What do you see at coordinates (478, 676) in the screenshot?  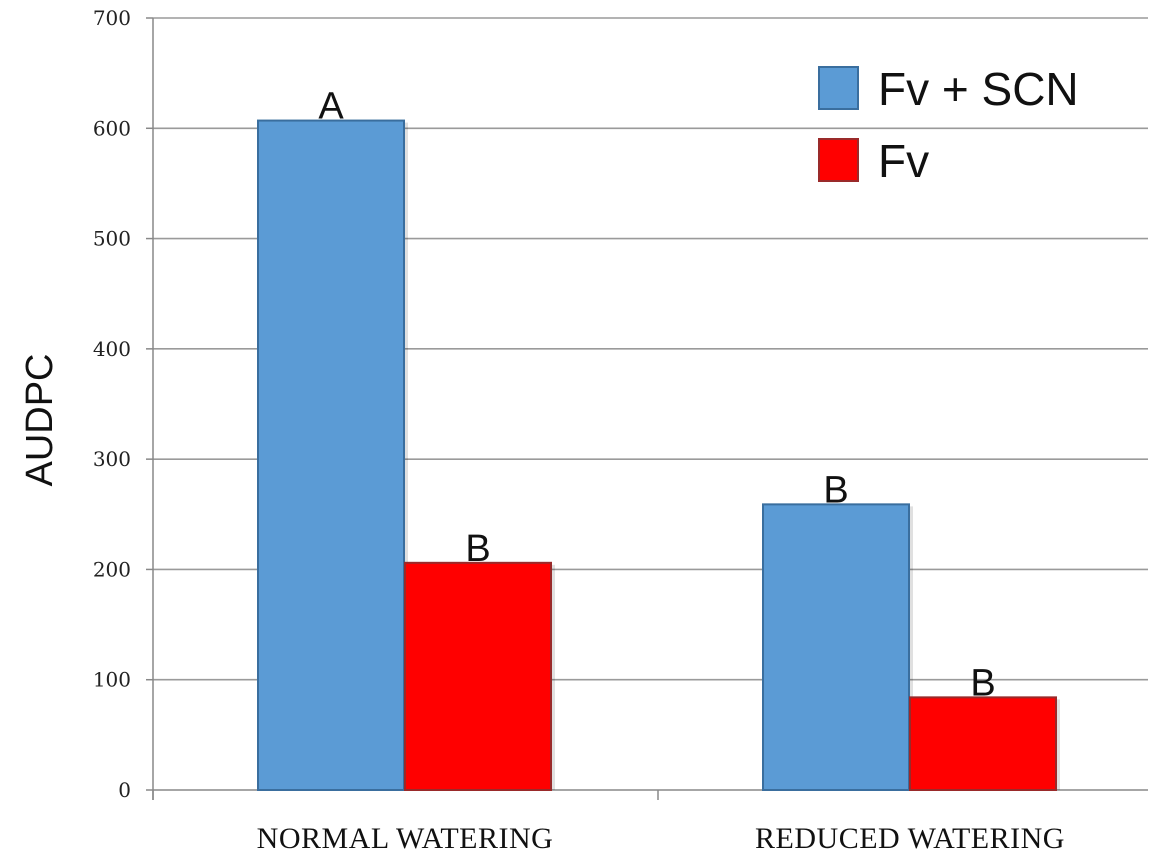 I see `bar-fv-normal` at bounding box center [478, 676].